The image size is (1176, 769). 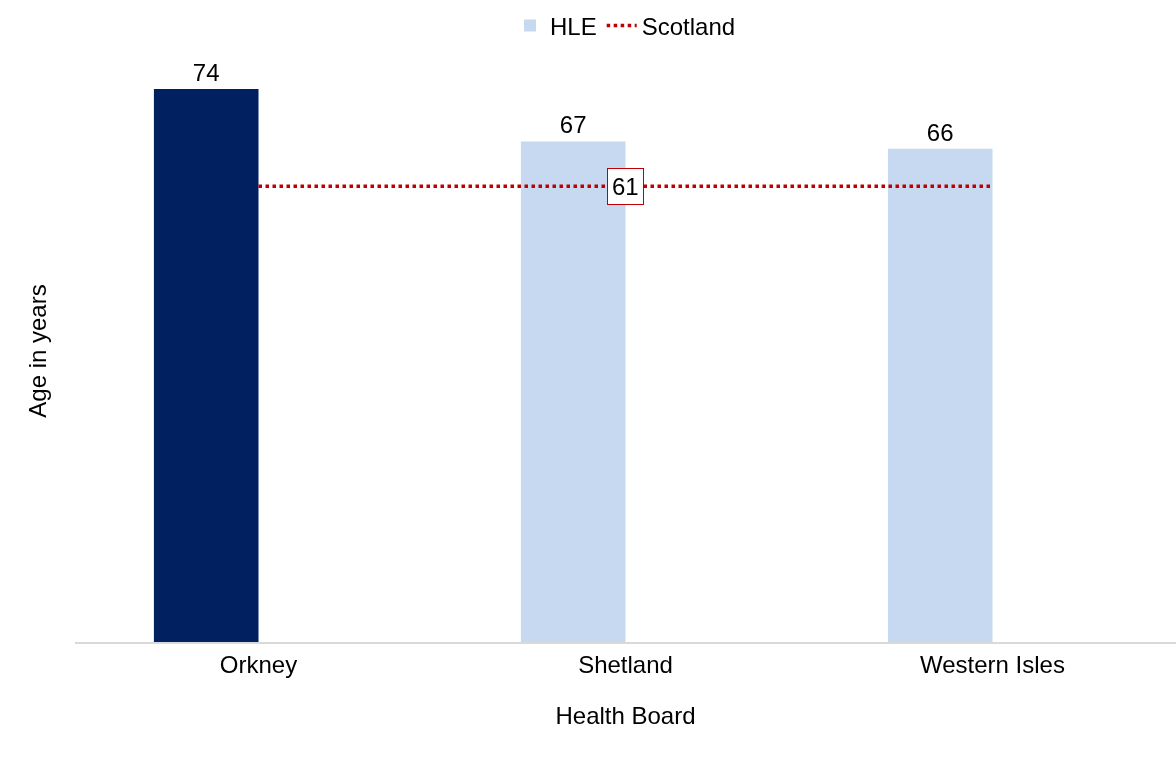 I want to click on data-label: 67, so click(x=573, y=125).